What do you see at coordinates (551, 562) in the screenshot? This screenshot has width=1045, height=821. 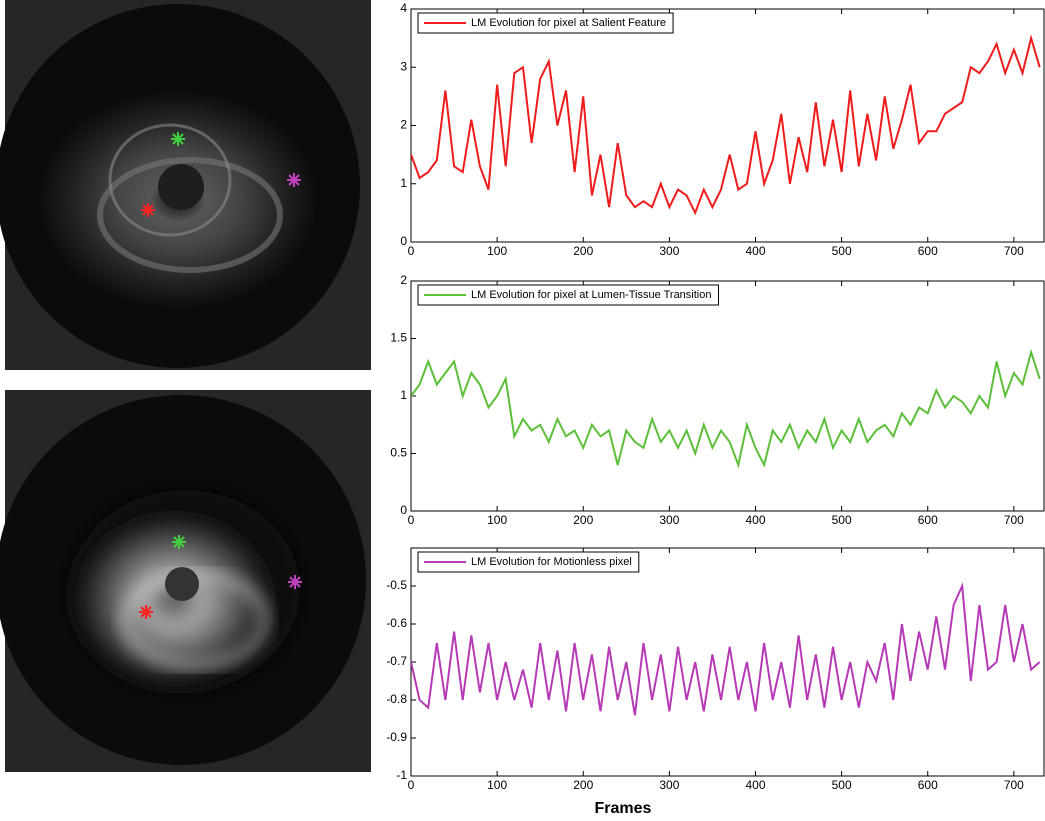 I see `legend-label: LM Evolution for Motionless pixel` at bounding box center [551, 562].